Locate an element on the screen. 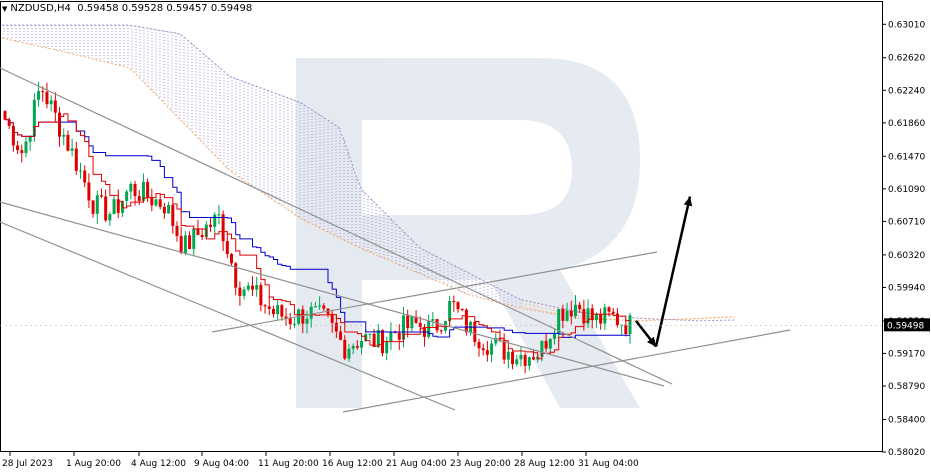 This screenshot has width=931, height=476. y-tick-label: 0.58790 is located at coordinates (906, 387).